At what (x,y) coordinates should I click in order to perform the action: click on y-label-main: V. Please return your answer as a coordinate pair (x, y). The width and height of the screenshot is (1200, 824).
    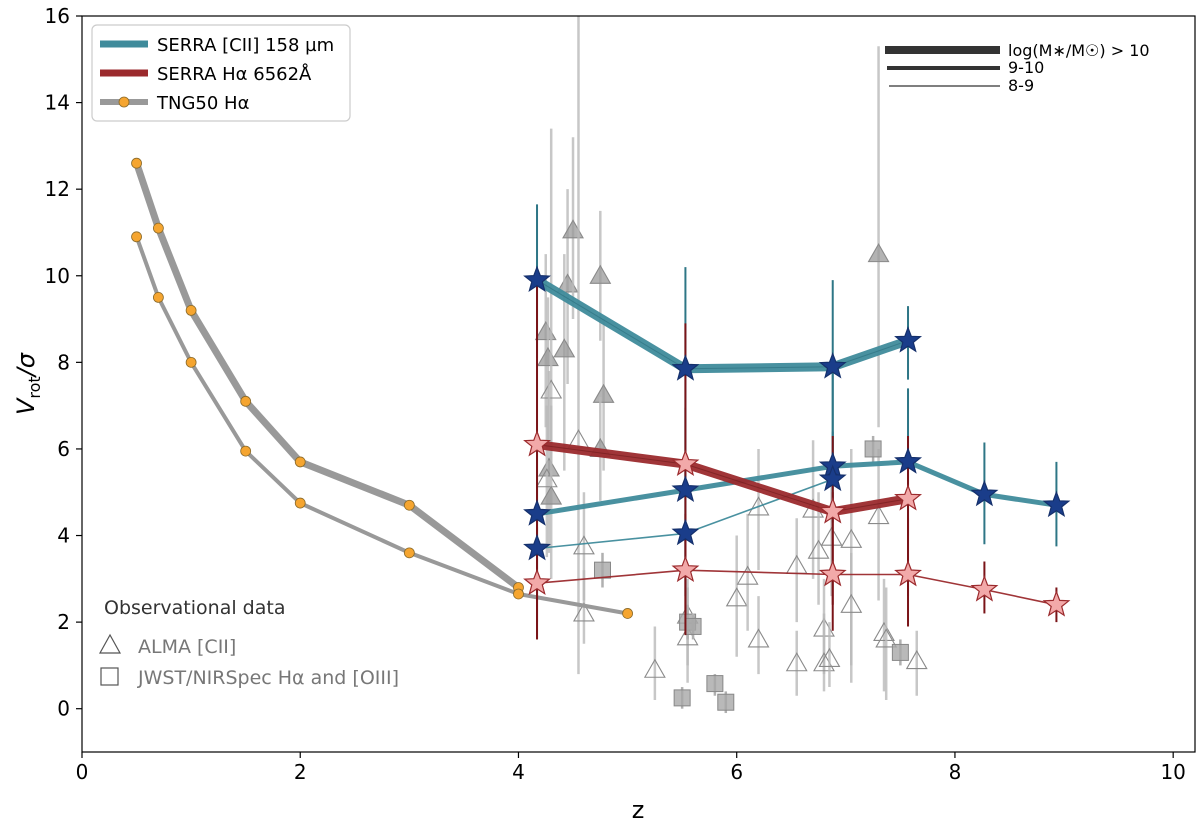
    Looking at the image, I should click on (26, 406).